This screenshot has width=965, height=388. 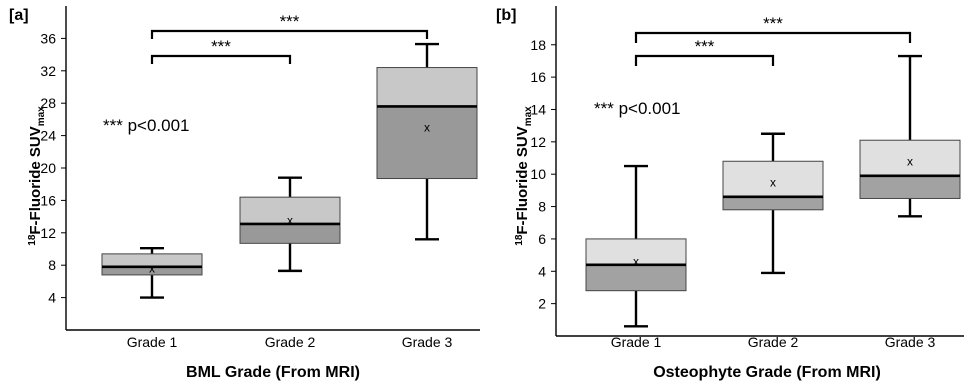 I want to click on panel-a-y-axis-title-main: F-Fluoride SUV, so click(x=35, y=180).